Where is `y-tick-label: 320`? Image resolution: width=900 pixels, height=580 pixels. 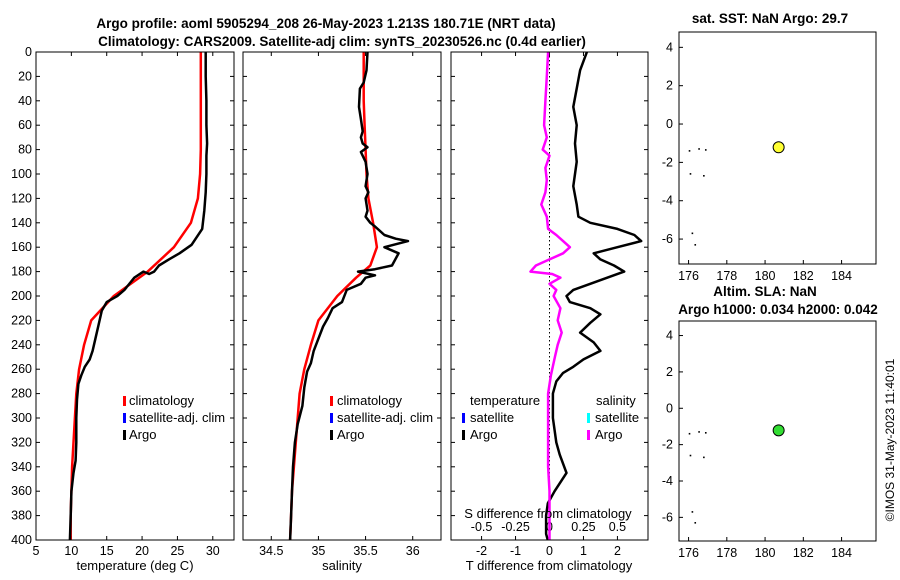
y-tick-label: 320 is located at coordinates (21, 442).